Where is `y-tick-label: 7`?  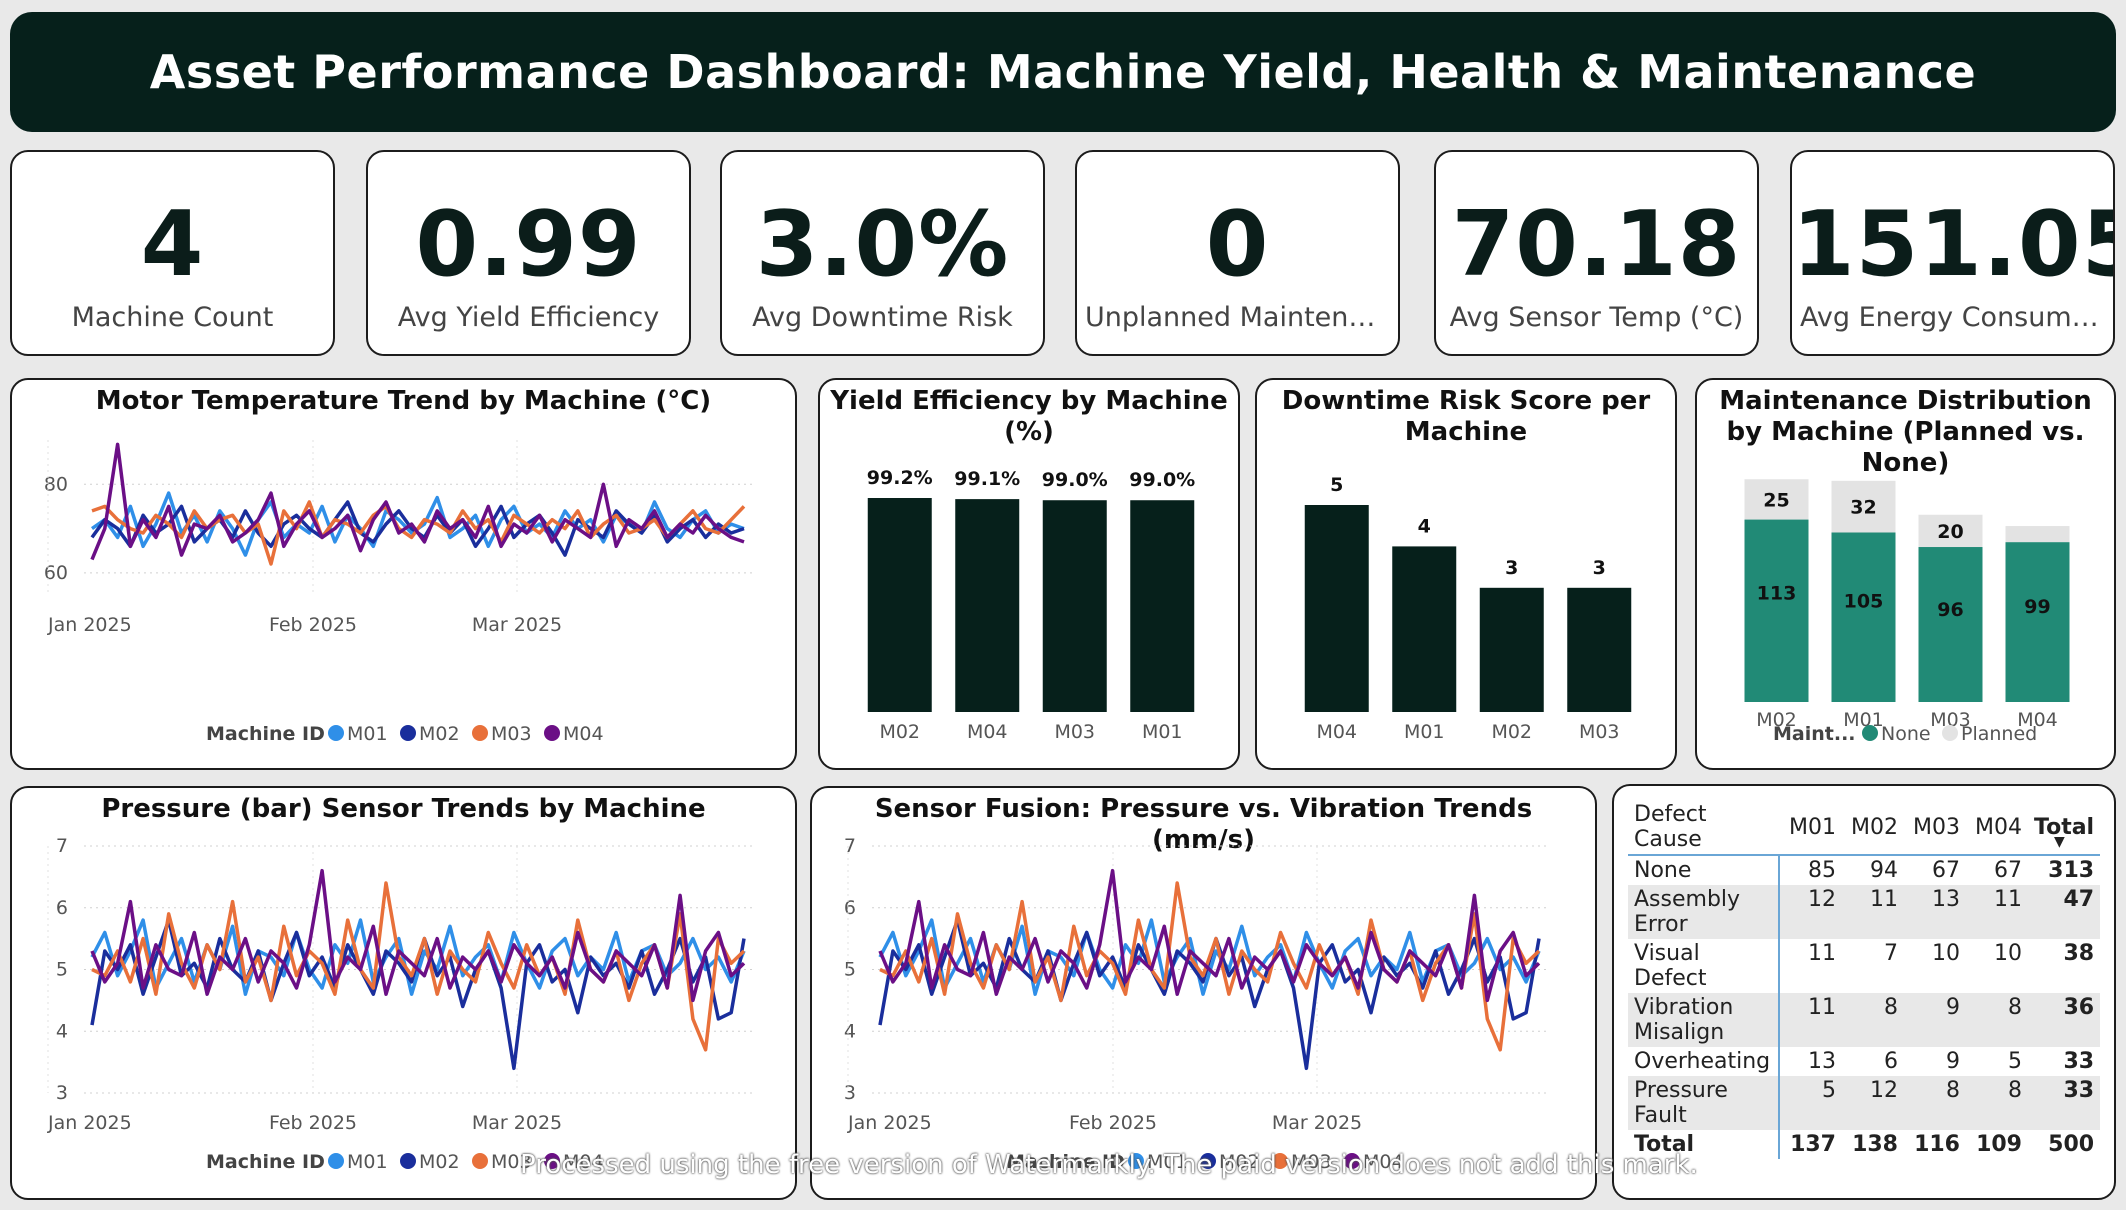 y-tick-label: 7 is located at coordinates (62, 846).